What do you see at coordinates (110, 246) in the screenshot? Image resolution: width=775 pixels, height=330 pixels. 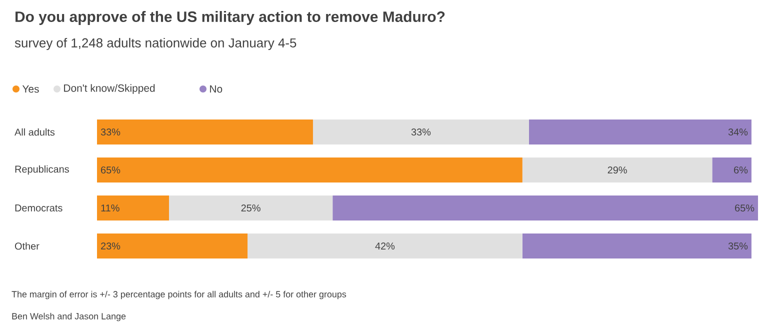 I see `data-label: 23%` at bounding box center [110, 246].